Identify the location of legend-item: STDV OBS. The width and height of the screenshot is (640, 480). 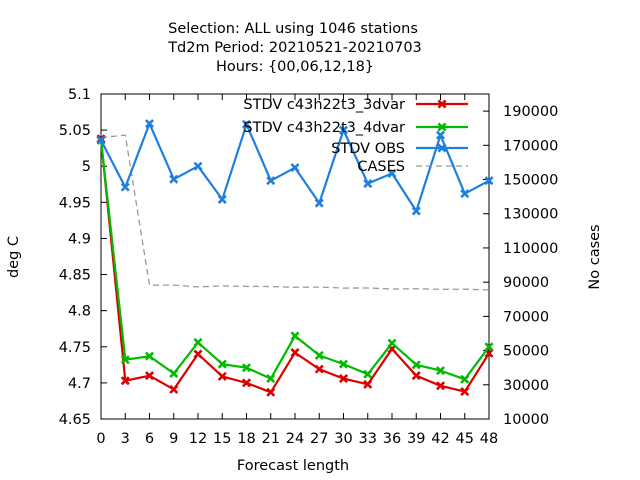
(399, 149).